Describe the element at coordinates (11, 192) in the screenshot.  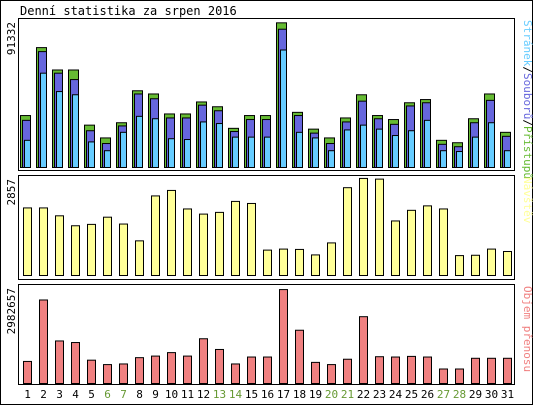
I see `y-max-label: 2857` at that location.